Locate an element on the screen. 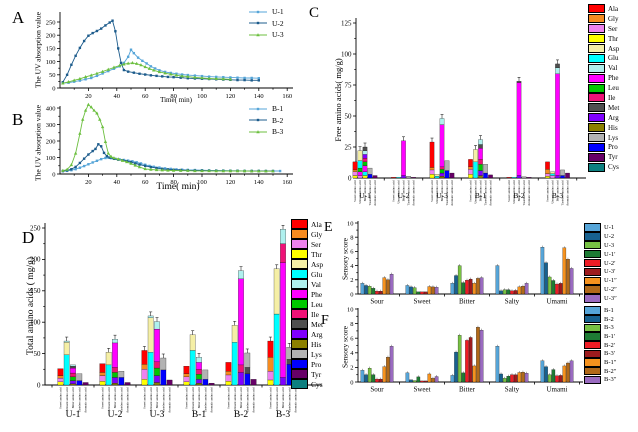  svg-text: U-1 is located at coordinates (365, 195).